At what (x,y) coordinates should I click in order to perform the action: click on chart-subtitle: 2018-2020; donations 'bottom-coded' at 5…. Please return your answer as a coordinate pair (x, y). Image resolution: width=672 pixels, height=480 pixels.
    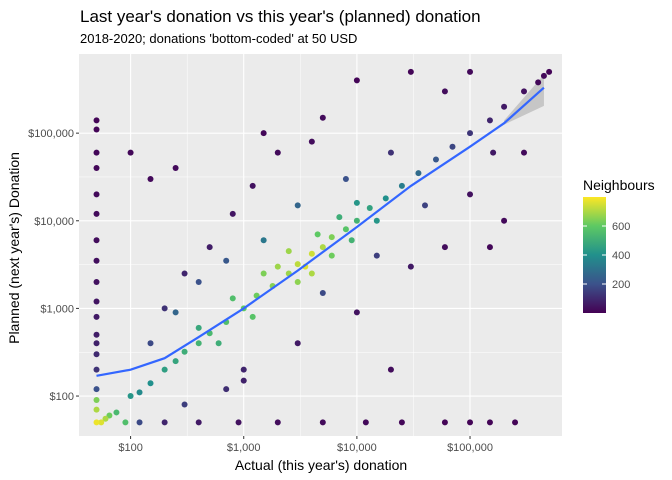
    Looking at the image, I should click on (218, 38).